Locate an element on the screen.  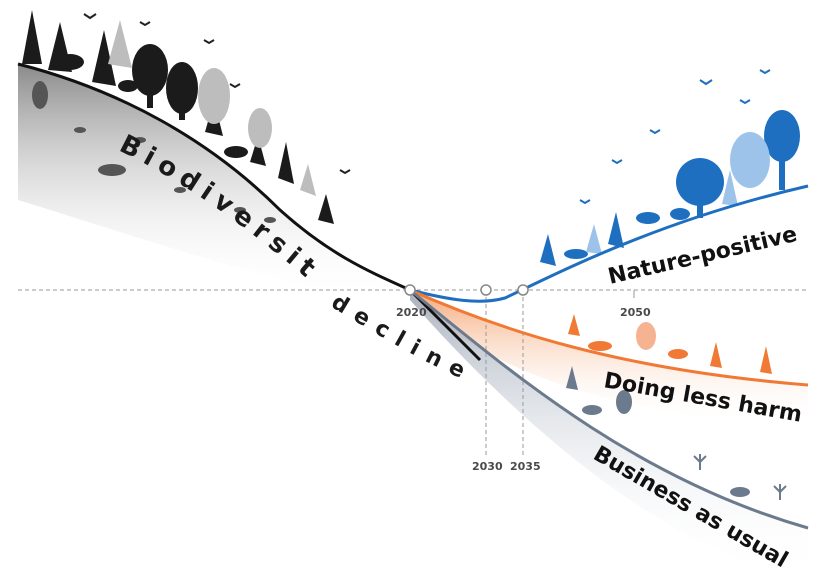
fish-silhouettes is located at coordinates (154, 152).